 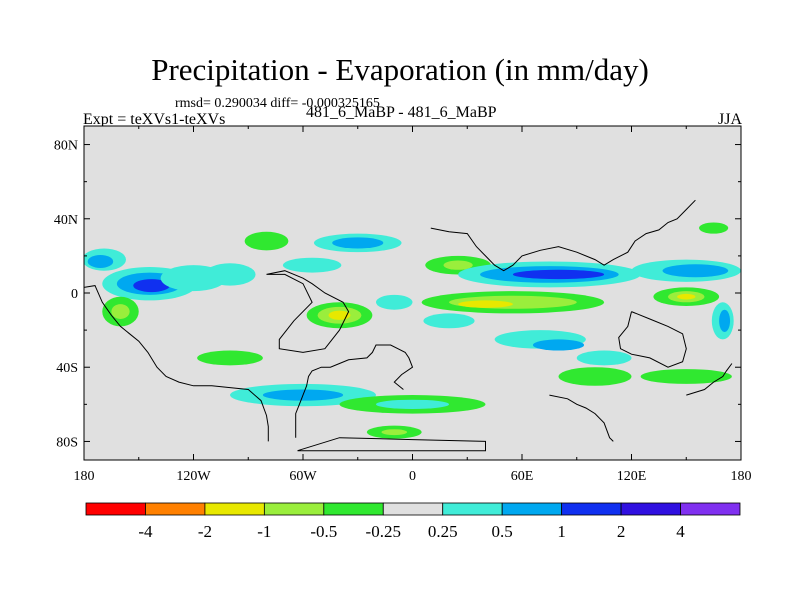 I want to click on x-tick-label: 120W, so click(x=193, y=476).